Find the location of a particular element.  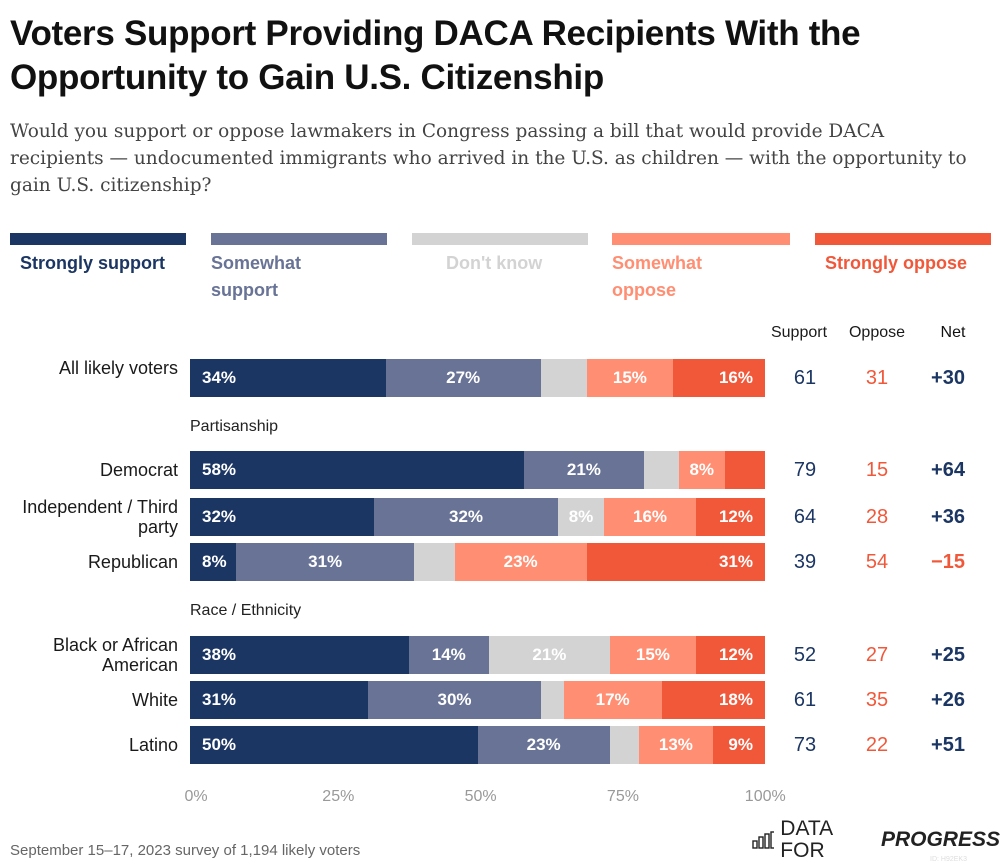

support-value: 52 is located at coordinates (805, 655).